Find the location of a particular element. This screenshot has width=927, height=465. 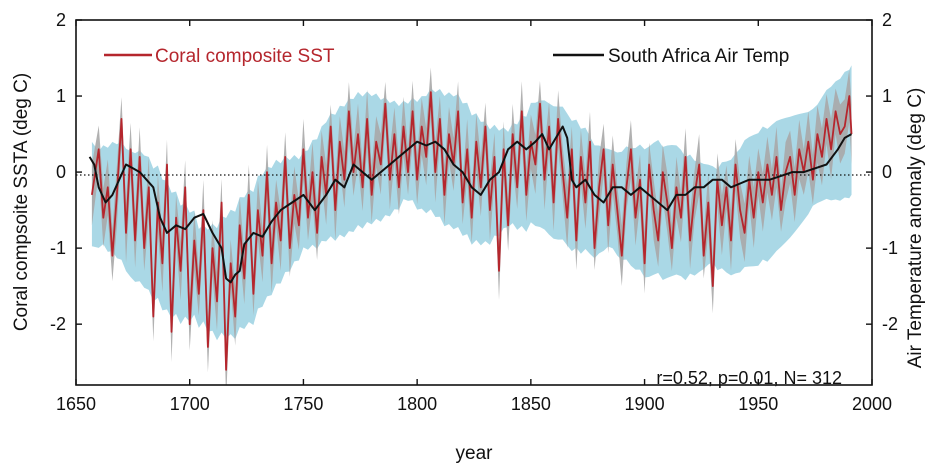

x-tick-label: 2000 is located at coordinates (872, 404).